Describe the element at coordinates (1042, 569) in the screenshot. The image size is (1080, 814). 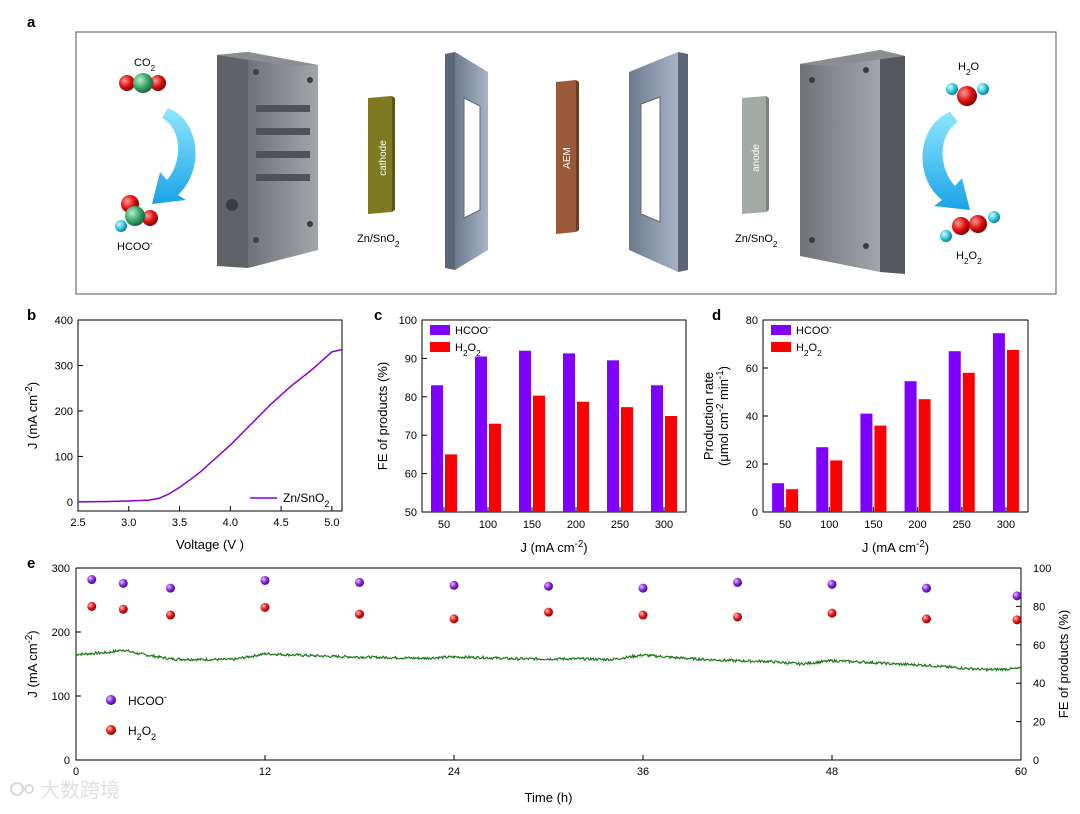
I see `y-right-tick-label: 100` at that location.